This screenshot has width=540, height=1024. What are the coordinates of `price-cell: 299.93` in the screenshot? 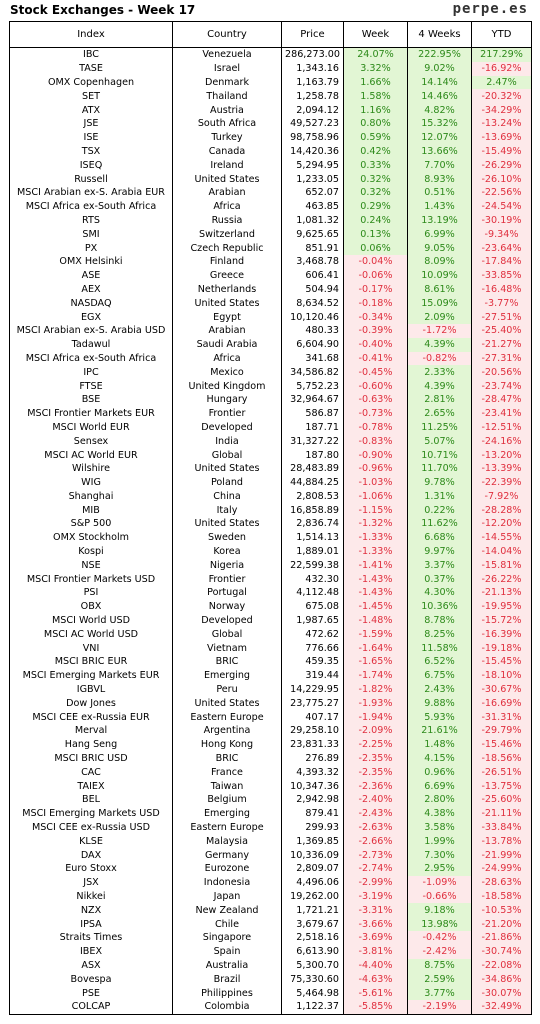 It's located at (312, 827).